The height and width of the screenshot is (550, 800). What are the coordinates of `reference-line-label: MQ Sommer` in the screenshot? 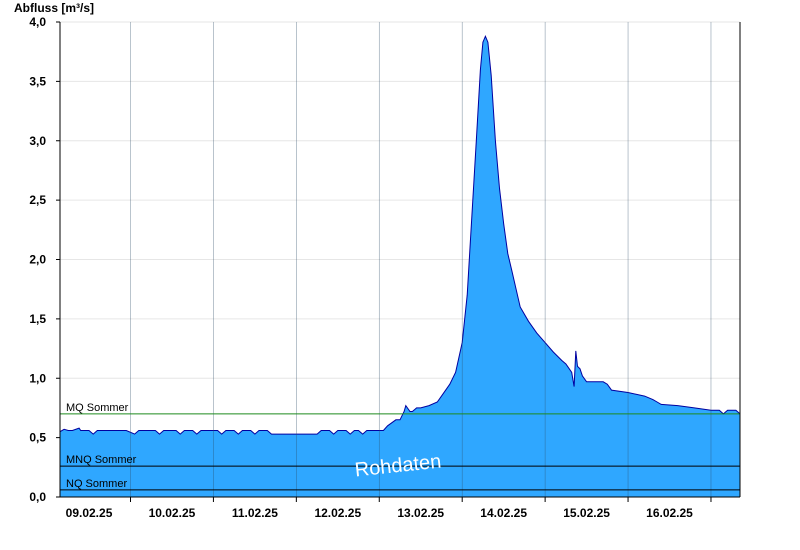 It's located at (97, 408).